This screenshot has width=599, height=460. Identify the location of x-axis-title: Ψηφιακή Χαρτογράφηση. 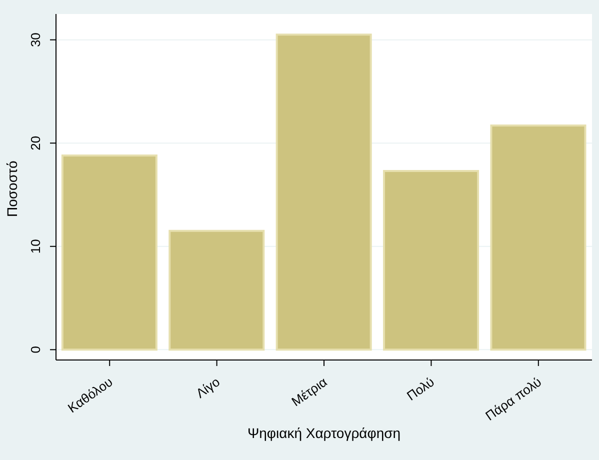
(324, 433).